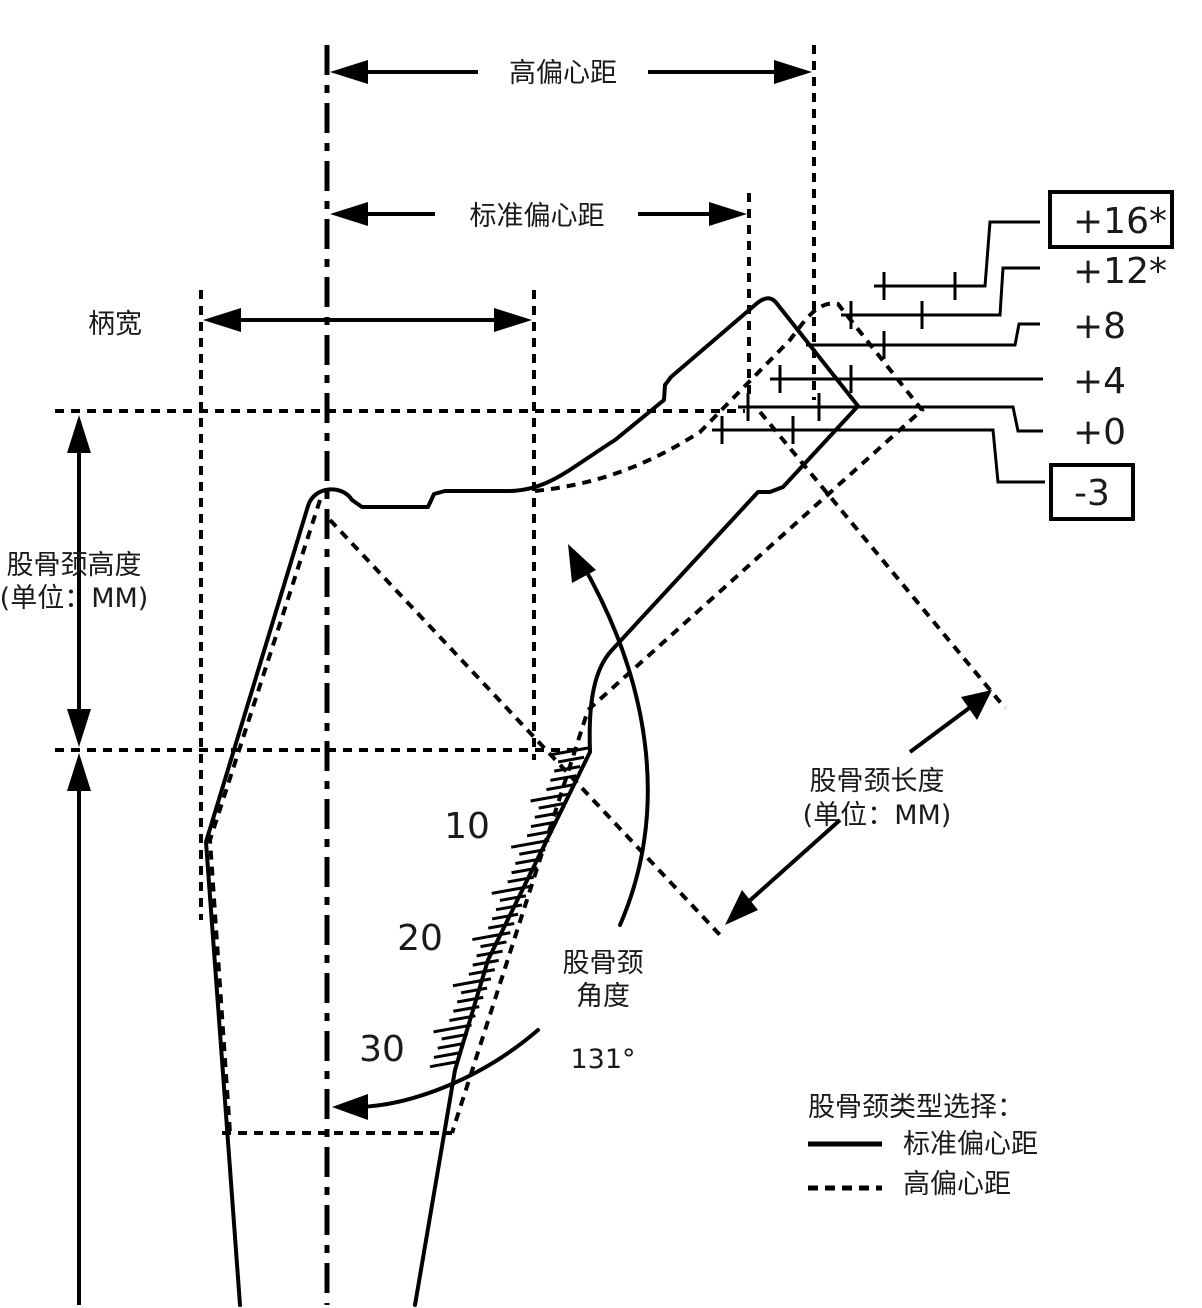 The height and width of the screenshot is (1308, 1202). Describe the element at coordinates (79, 728) in the screenshot. I see `neck-height-arrowhead-bottom` at that location.